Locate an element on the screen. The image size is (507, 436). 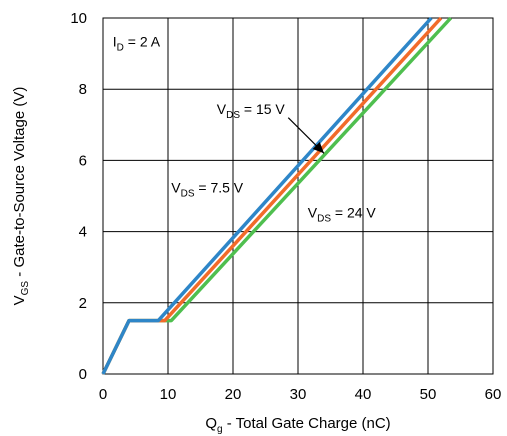
x-tick-label: 30 is located at coordinates (298, 394).